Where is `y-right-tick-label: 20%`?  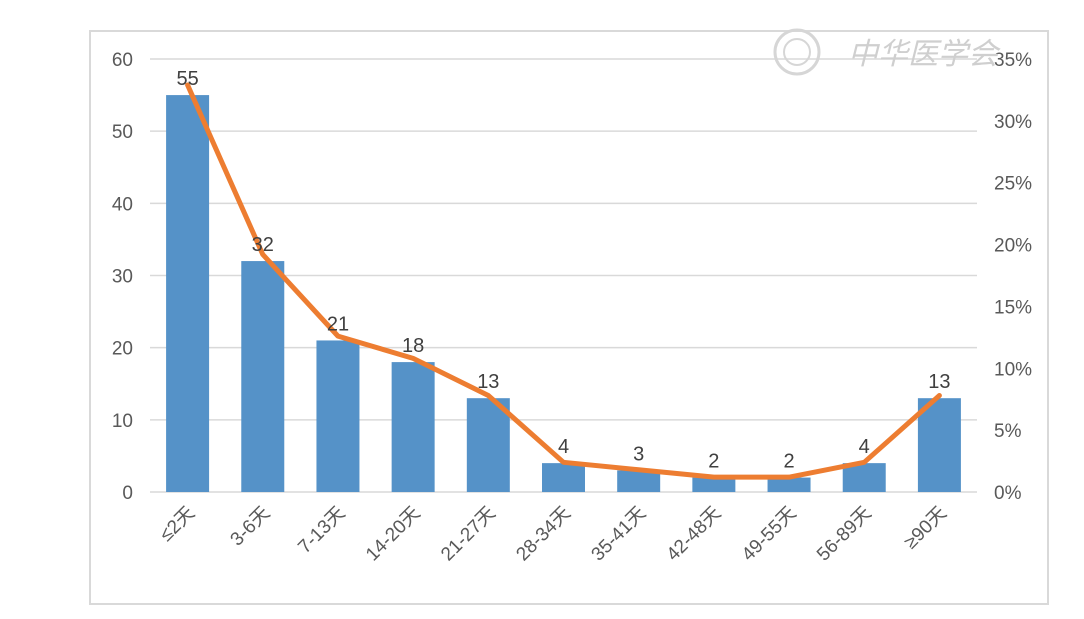 y-right-tick-label: 20% is located at coordinates (1013, 246).